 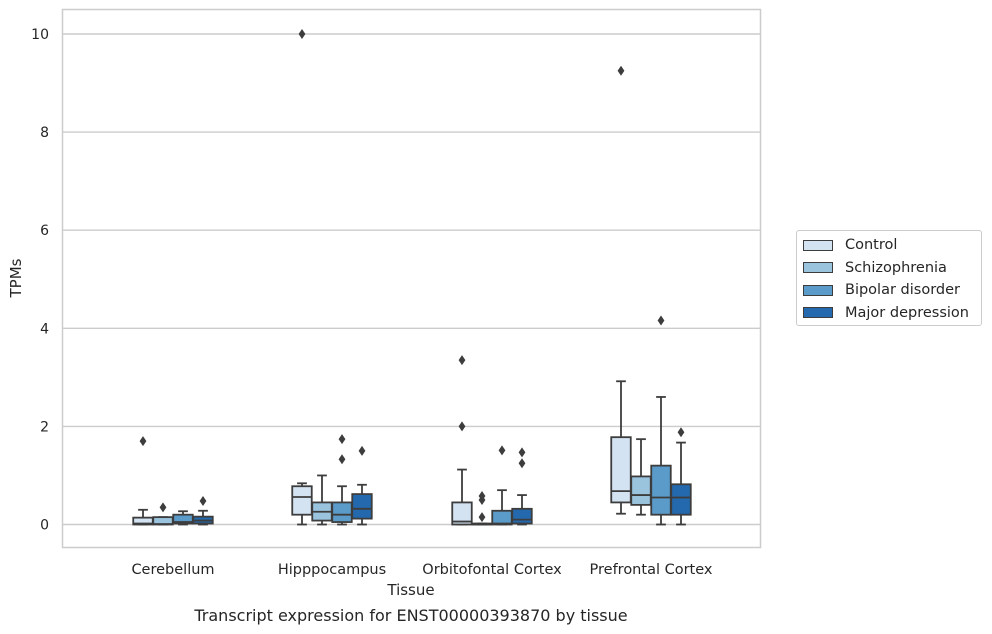 What do you see at coordinates (44, 231) in the screenshot?
I see `y-tick-label-6: 6` at bounding box center [44, 231].